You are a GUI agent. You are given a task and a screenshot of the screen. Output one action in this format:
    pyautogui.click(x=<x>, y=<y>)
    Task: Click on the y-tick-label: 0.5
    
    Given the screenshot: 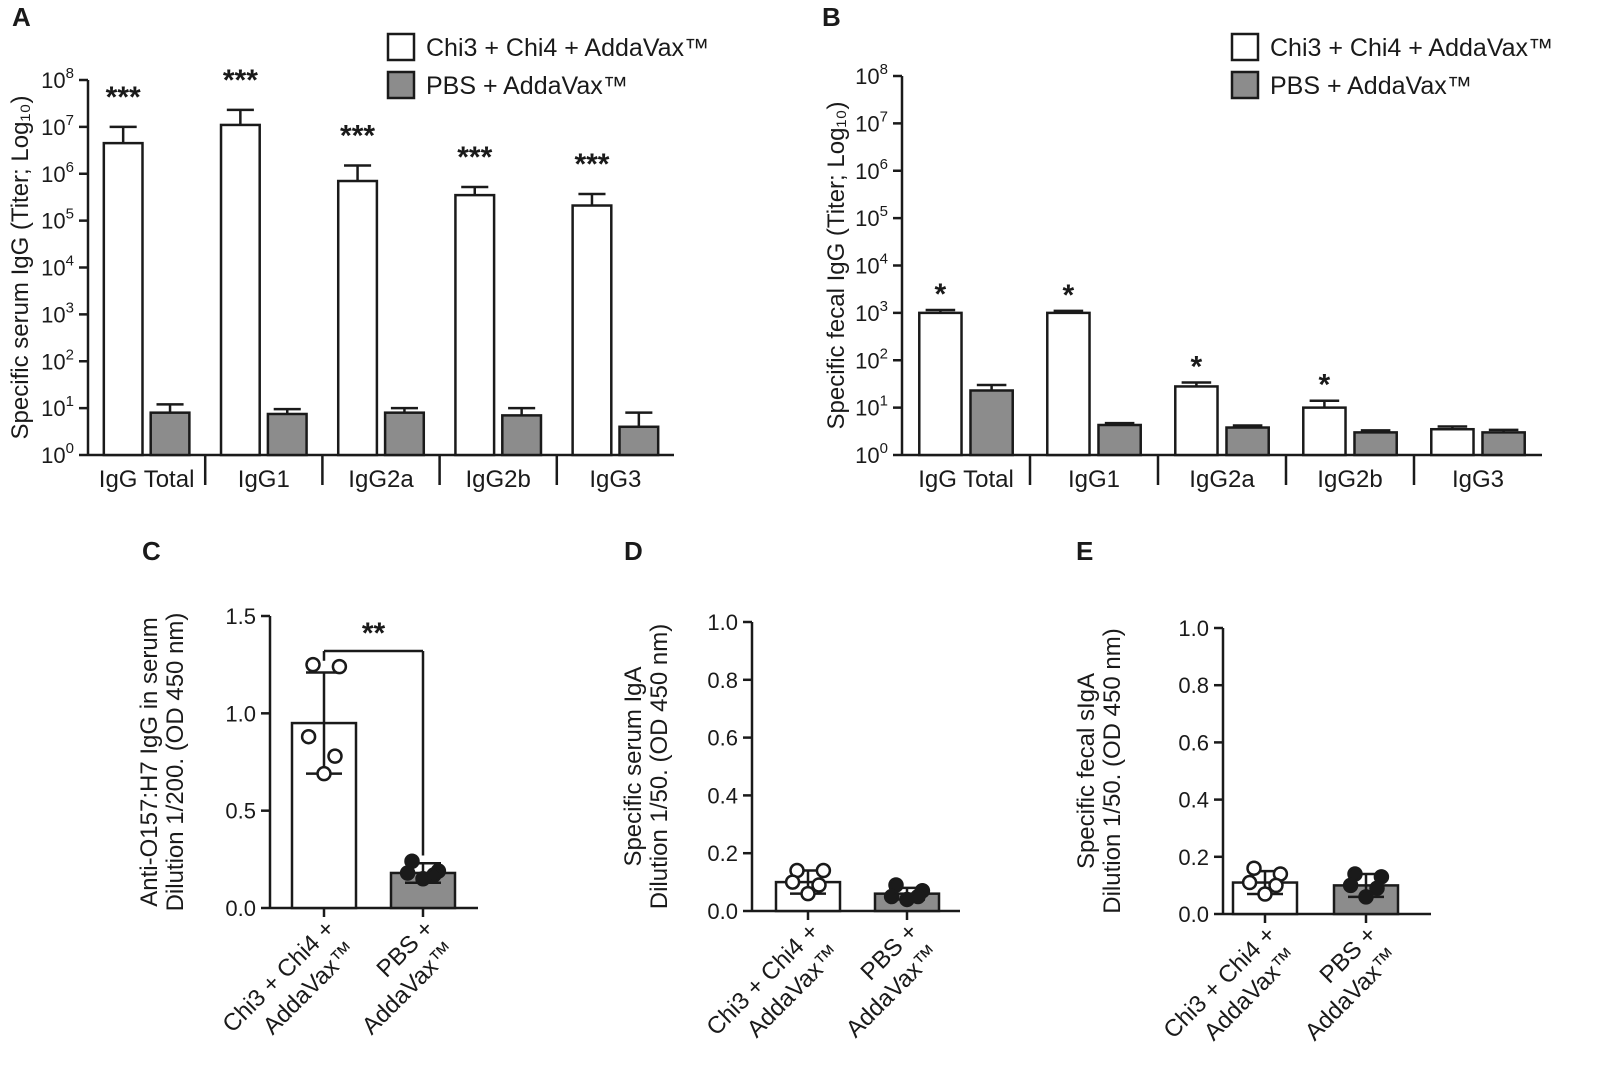 What is the action you would take?
    pyautogui.click(x=240, y=811)
    